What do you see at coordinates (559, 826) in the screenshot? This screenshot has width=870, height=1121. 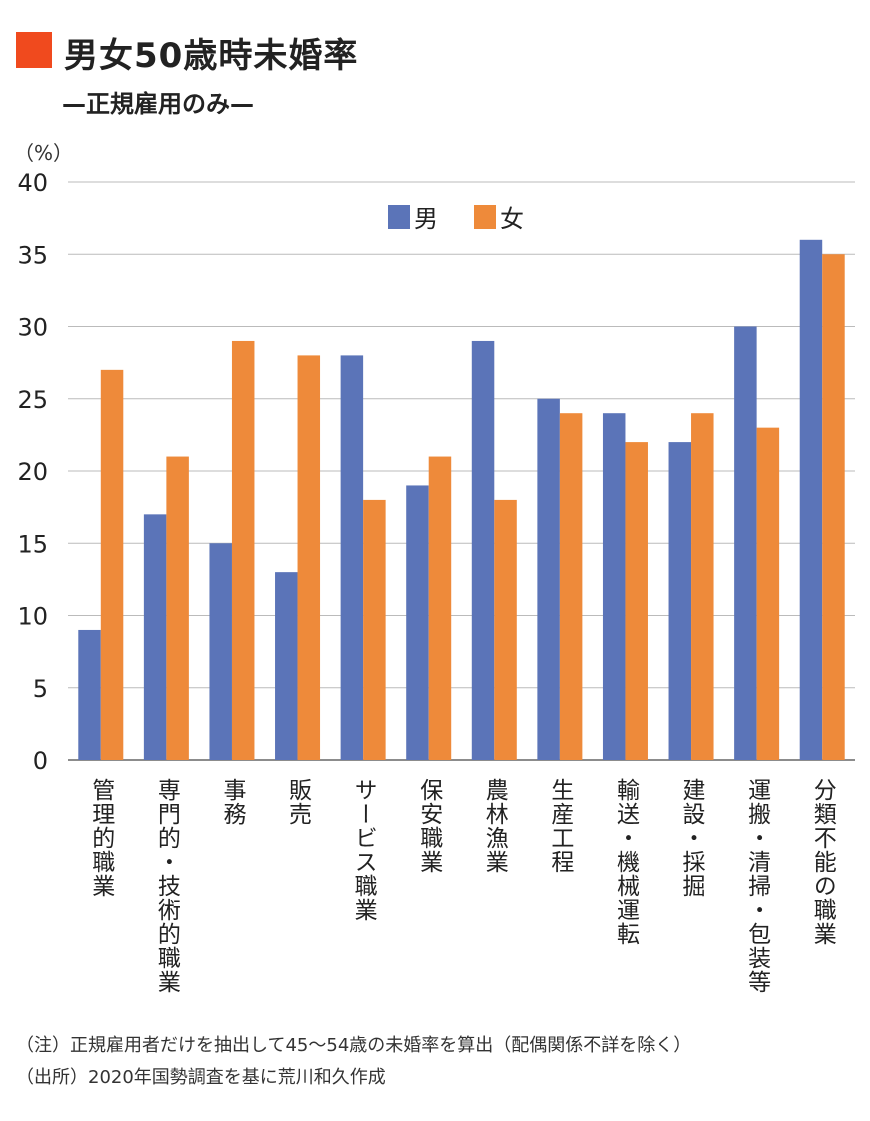 I see `x-tick-label: 生産工程` at bounding box center [559, 826].